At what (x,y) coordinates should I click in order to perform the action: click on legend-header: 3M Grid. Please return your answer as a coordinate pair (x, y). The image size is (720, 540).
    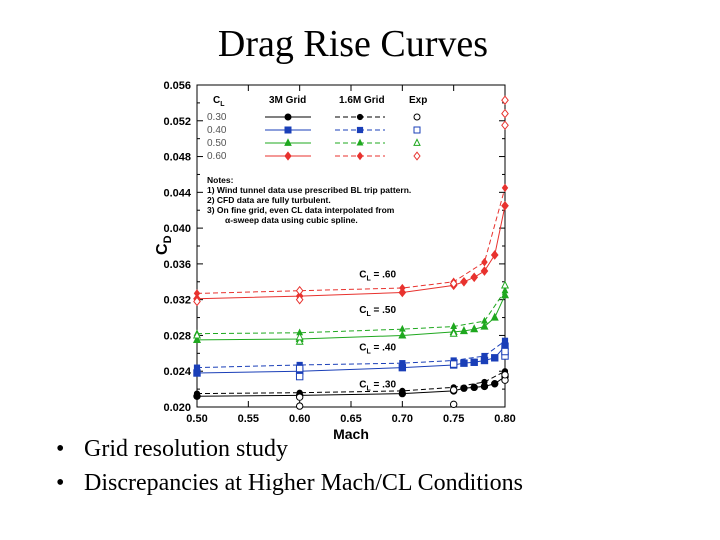
    Looking at the image, I should click on (287, 100).